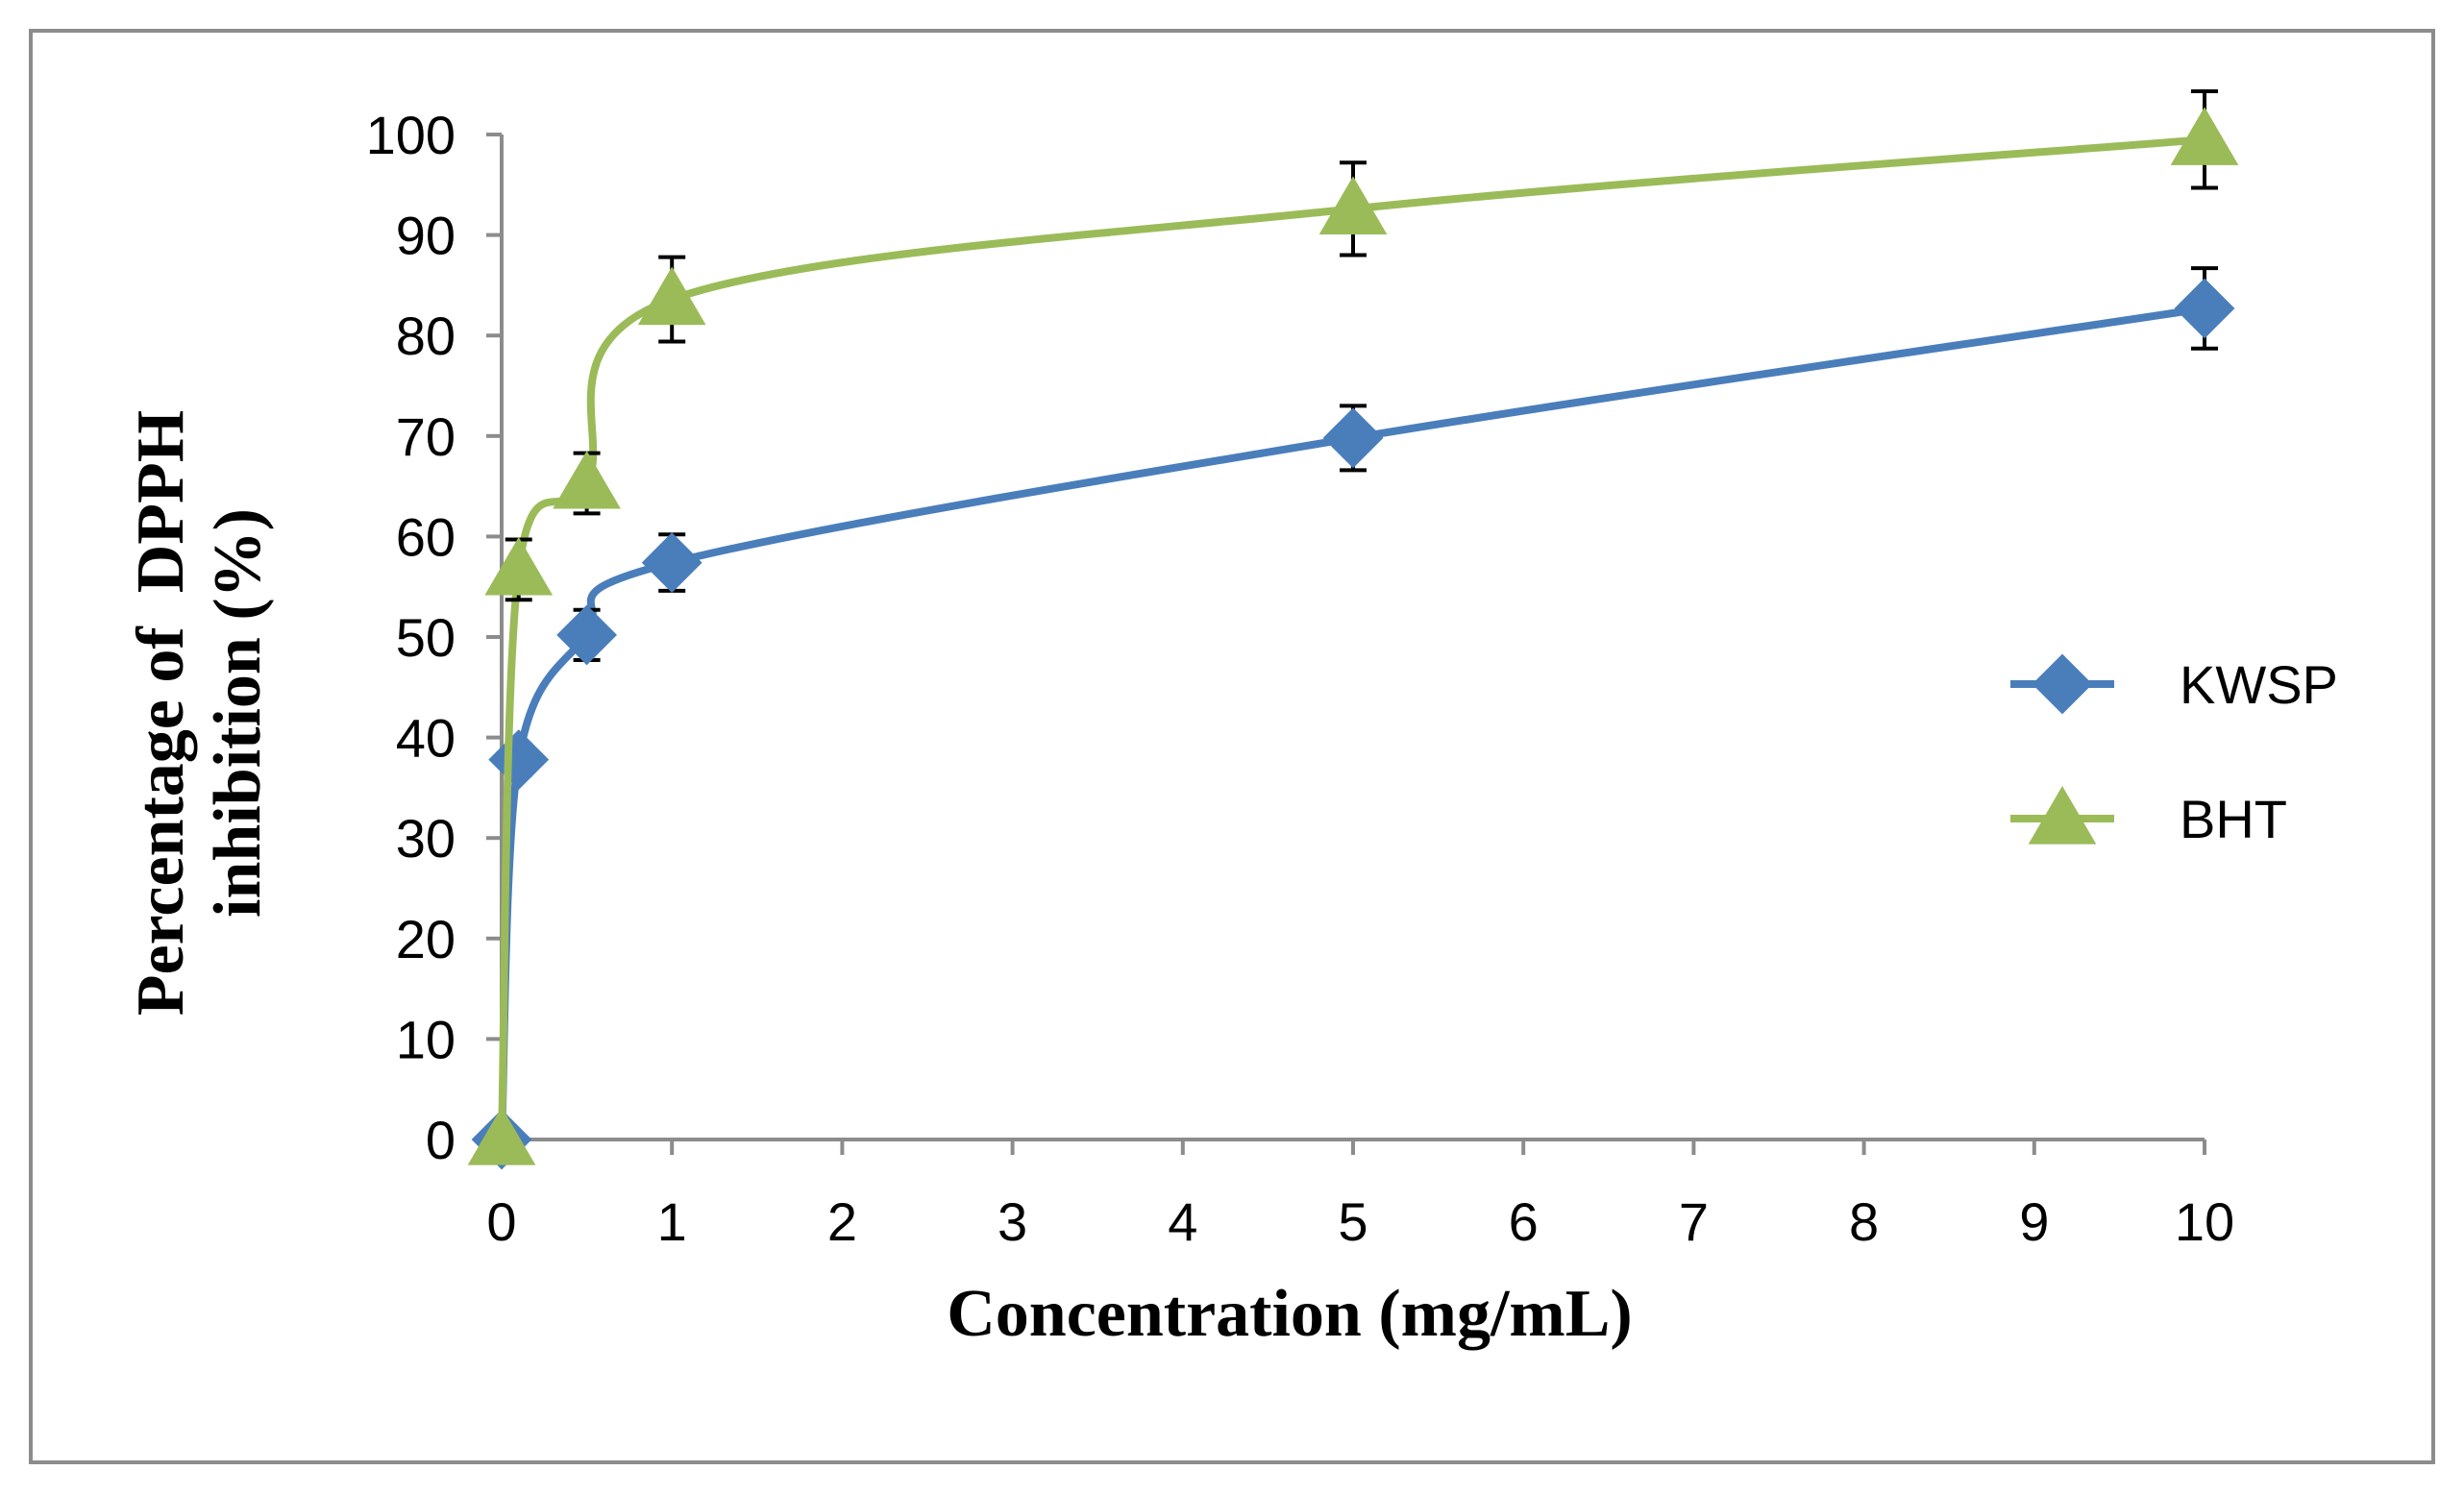  What do you see at coordinates (1290, 1314) in the screenshot?
I see `x-axis-title: Concentration (mg/mL)` at bounding box center [1290, 1314].